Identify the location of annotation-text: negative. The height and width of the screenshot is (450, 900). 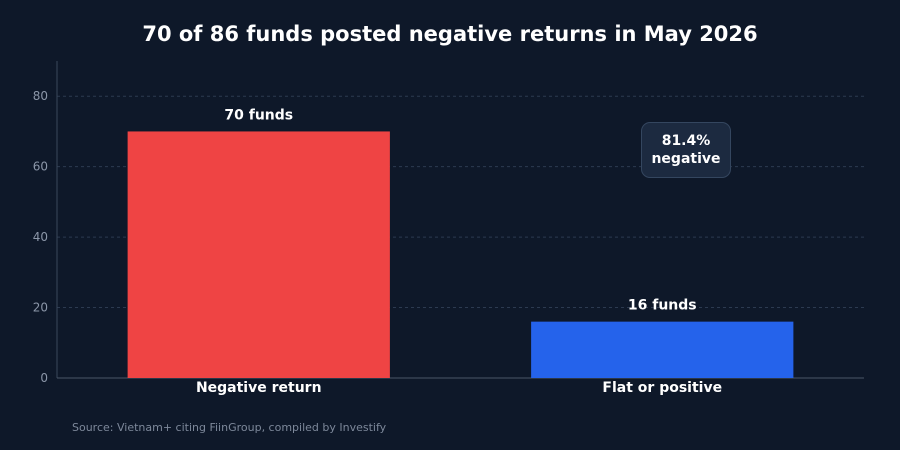
(686, 159).